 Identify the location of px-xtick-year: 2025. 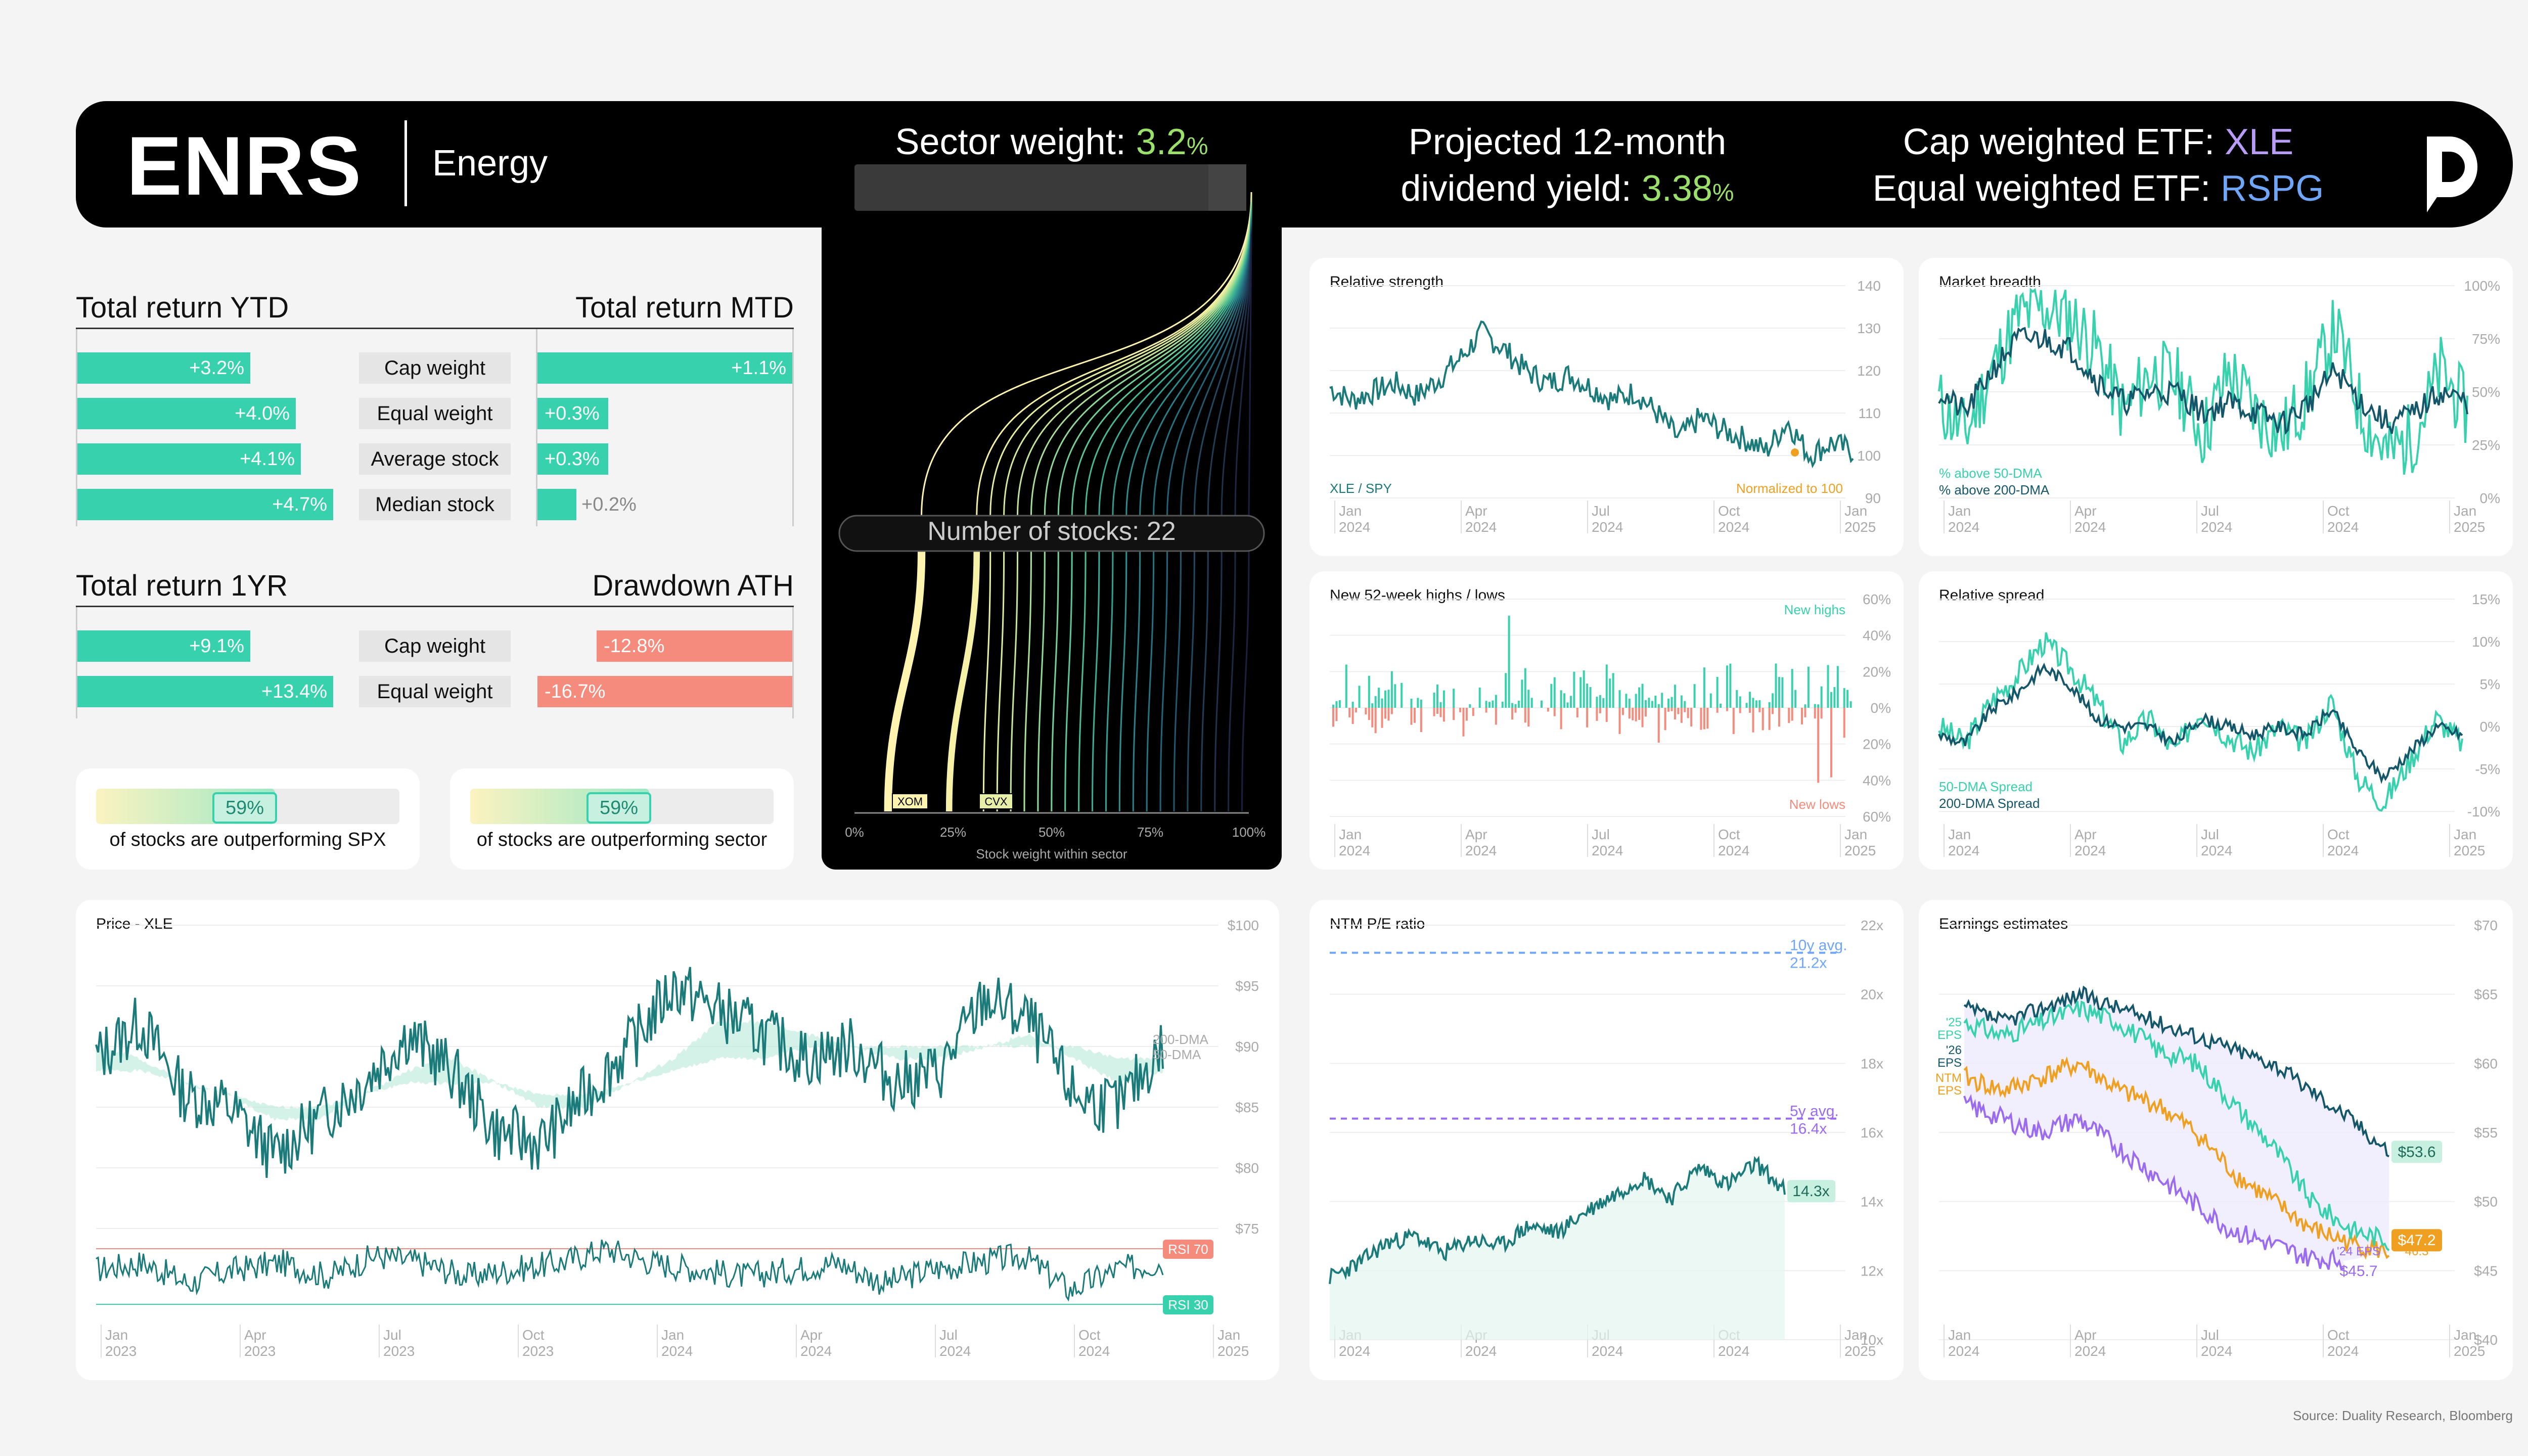
(1233, 1351).